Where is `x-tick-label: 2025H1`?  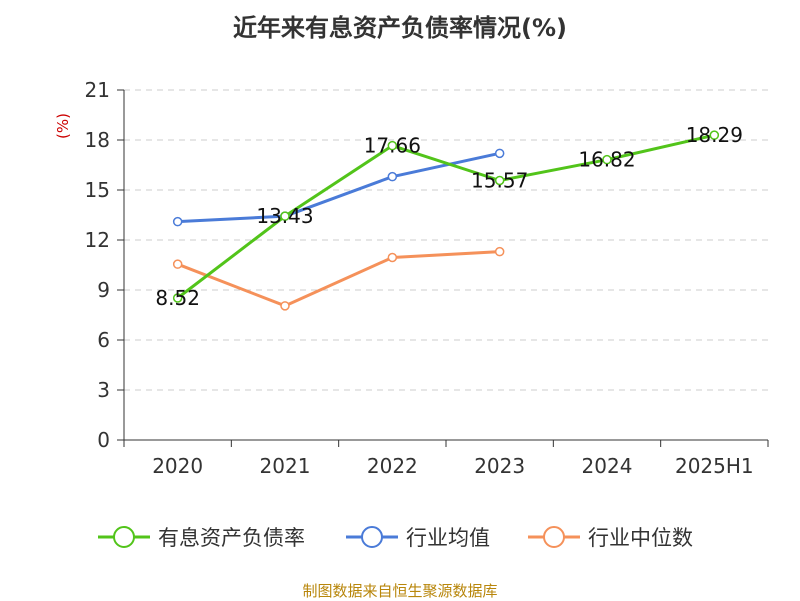 x-tick-label: 2025H1 is located at coordinates (714, 466).